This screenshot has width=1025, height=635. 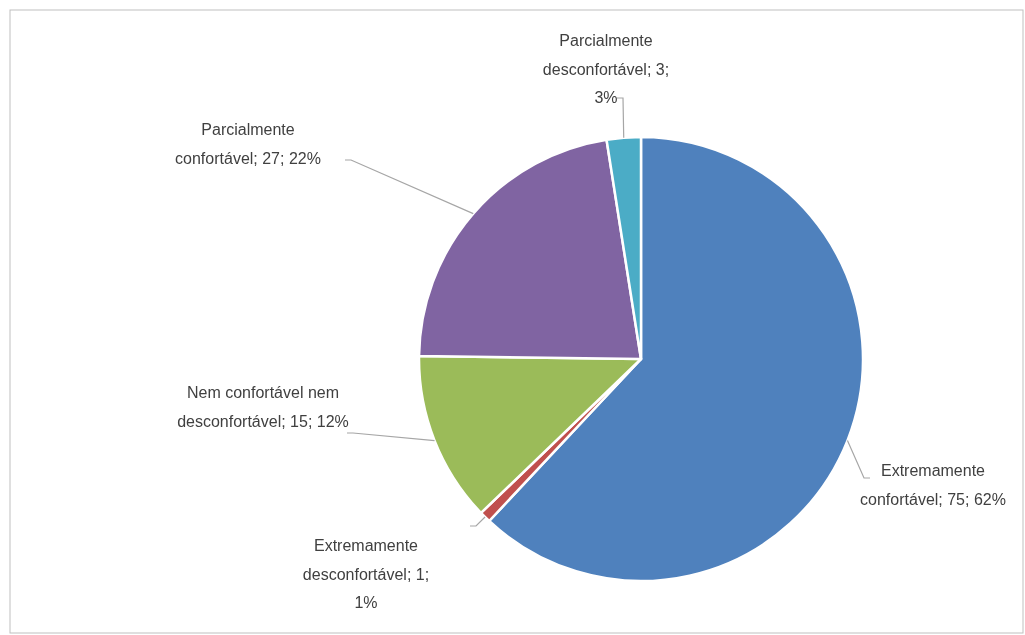 I want to click on slice-label: Extremamente desconfortável; 1; 1%, so click(x=366, y=574).